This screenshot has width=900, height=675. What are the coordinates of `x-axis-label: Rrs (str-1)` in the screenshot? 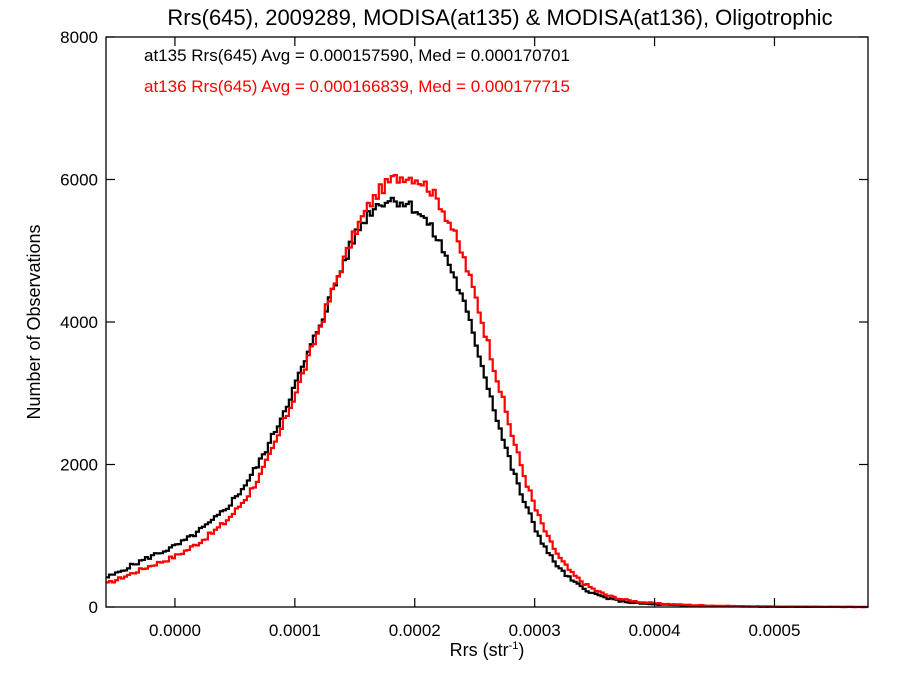 It's located at (487, 650).